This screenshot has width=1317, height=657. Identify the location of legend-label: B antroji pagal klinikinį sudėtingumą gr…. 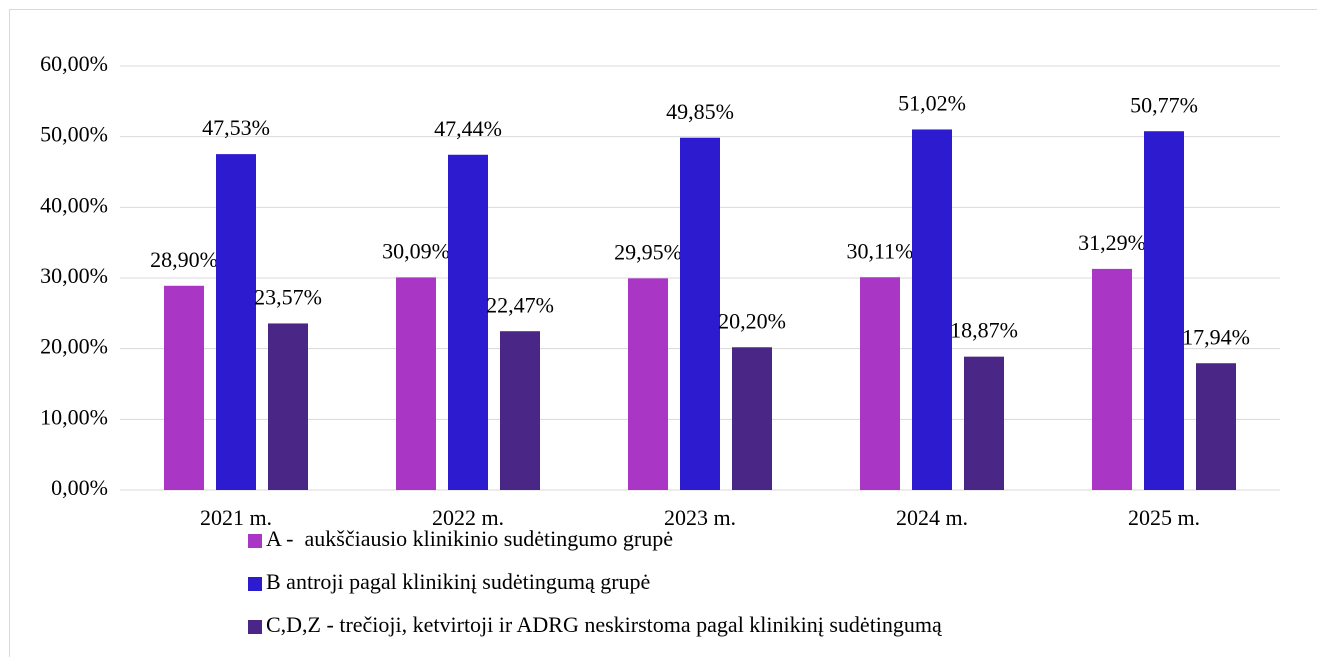
(458, 581).